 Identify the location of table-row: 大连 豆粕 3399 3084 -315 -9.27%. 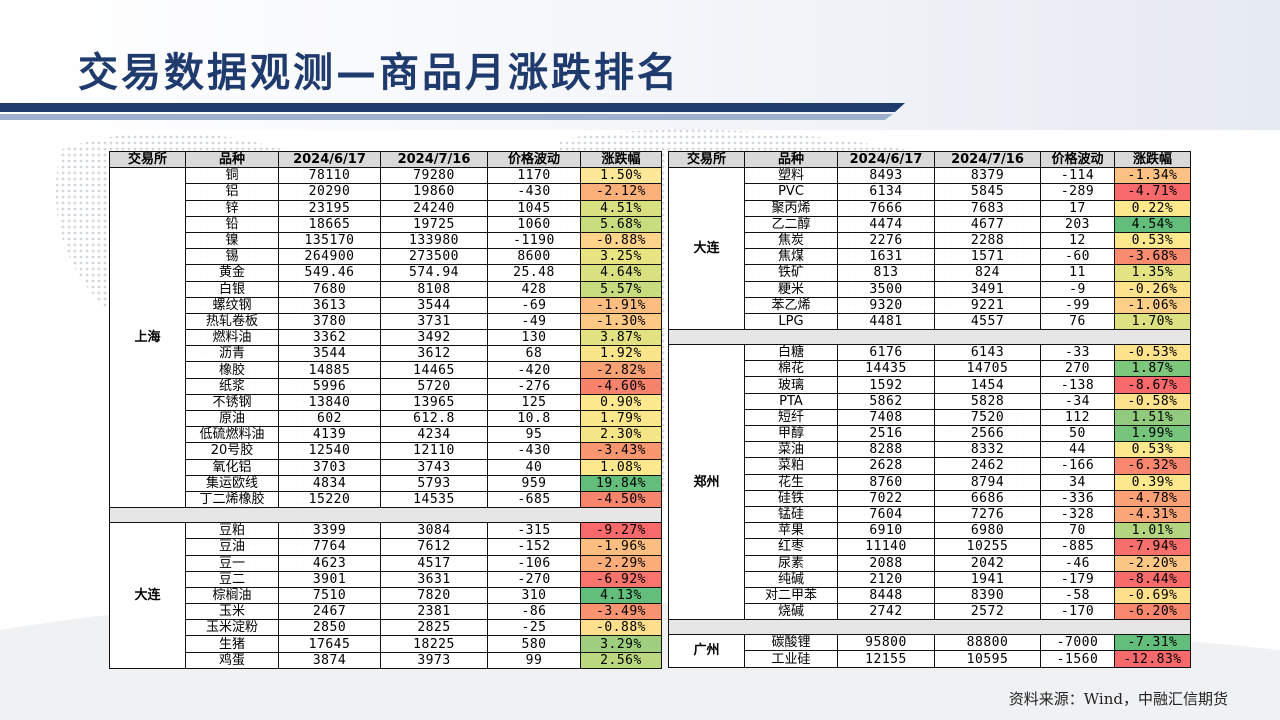
(385, 595).